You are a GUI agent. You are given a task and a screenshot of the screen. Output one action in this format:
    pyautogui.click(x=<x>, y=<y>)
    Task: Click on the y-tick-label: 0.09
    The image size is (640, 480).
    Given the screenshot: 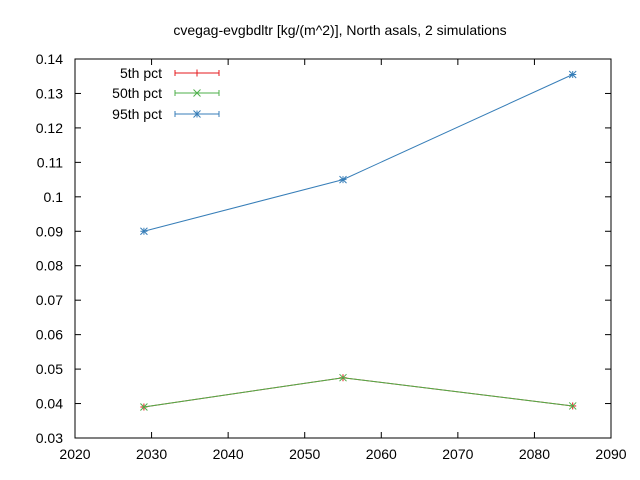 What is the action you would take?
    pyautogui.click(x=49, y=231)
    